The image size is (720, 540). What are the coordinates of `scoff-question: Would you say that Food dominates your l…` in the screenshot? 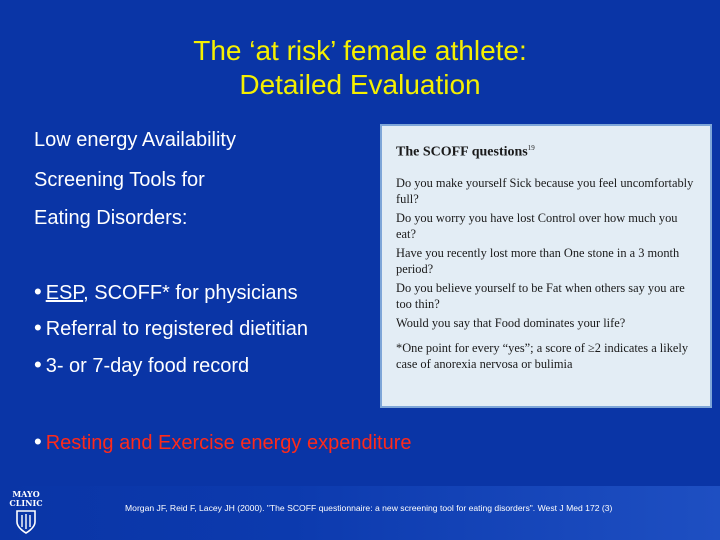 It's located at (511, 322).